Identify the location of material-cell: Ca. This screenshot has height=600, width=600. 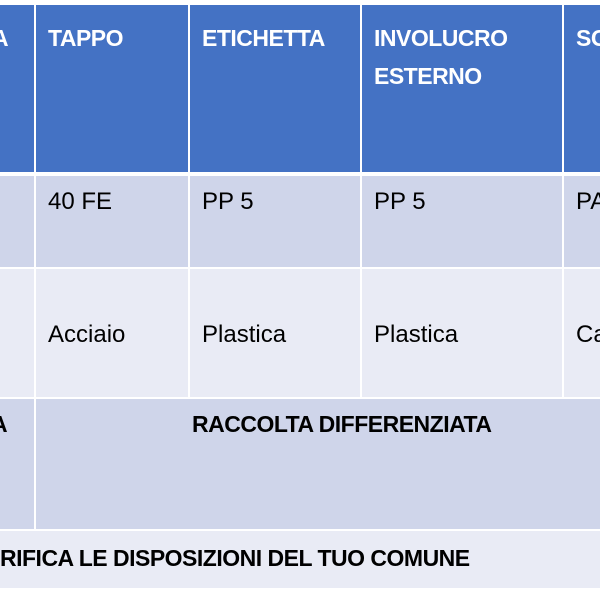
(582, 333).